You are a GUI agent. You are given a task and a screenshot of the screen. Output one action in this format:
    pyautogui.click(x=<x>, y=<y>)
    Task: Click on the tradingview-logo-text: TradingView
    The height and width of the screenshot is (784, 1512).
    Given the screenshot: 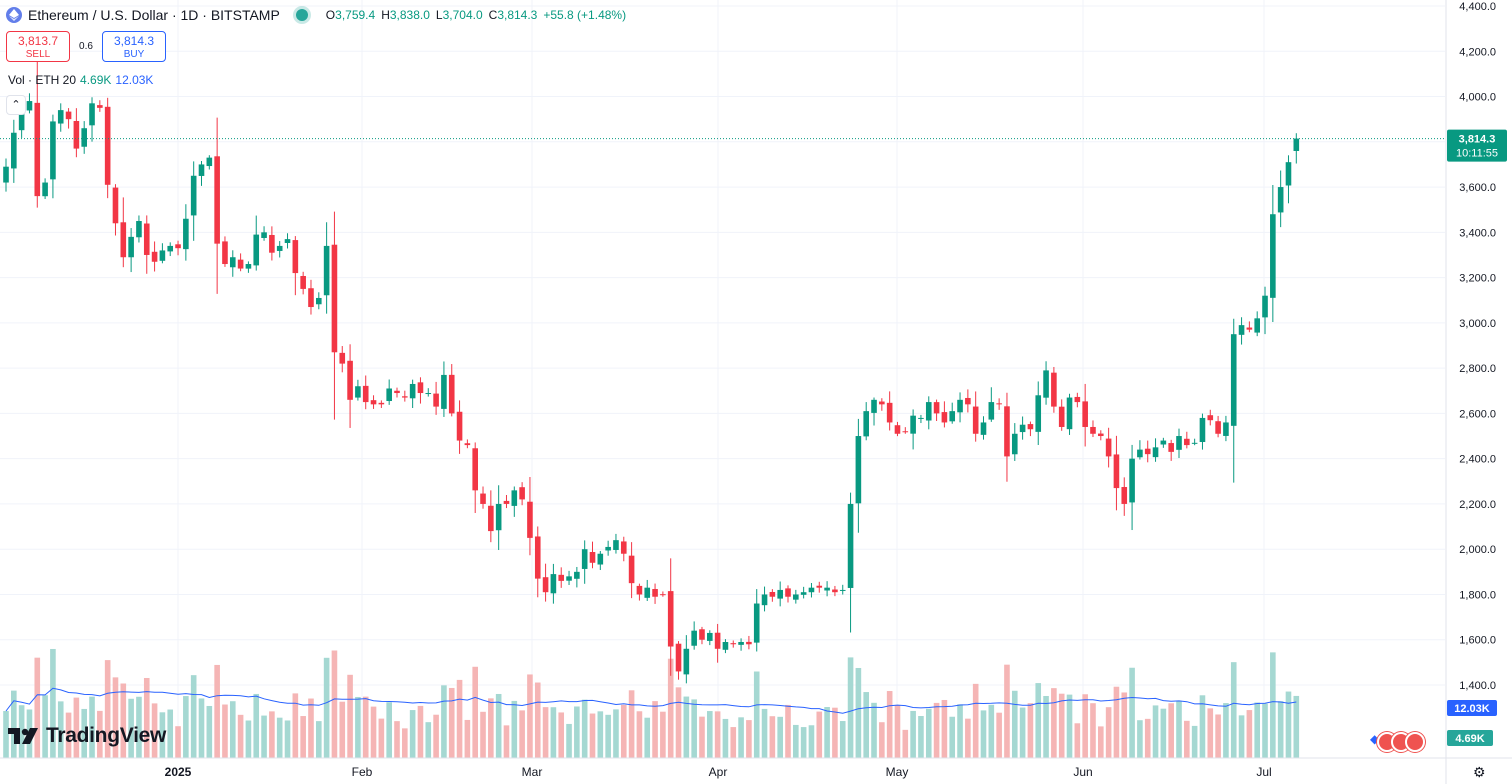 What is the action you would take?
    pyautogui.click(x=106, y=735)
    